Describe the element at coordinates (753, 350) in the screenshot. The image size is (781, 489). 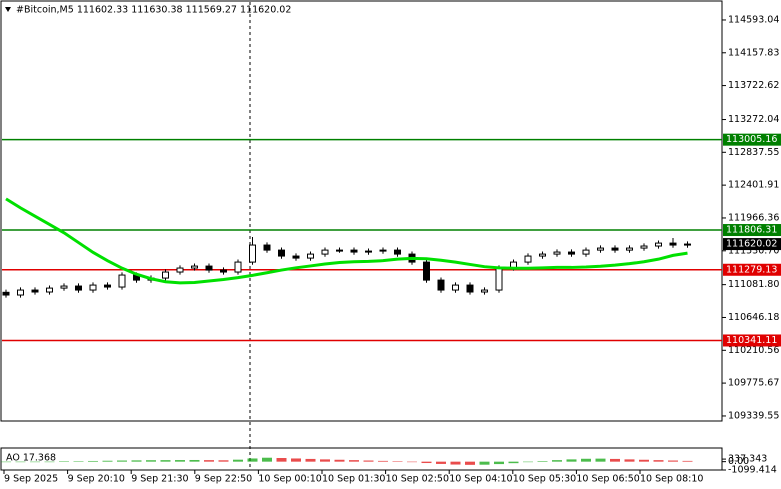
I see `y-tick-label: 110210.56` at that location.